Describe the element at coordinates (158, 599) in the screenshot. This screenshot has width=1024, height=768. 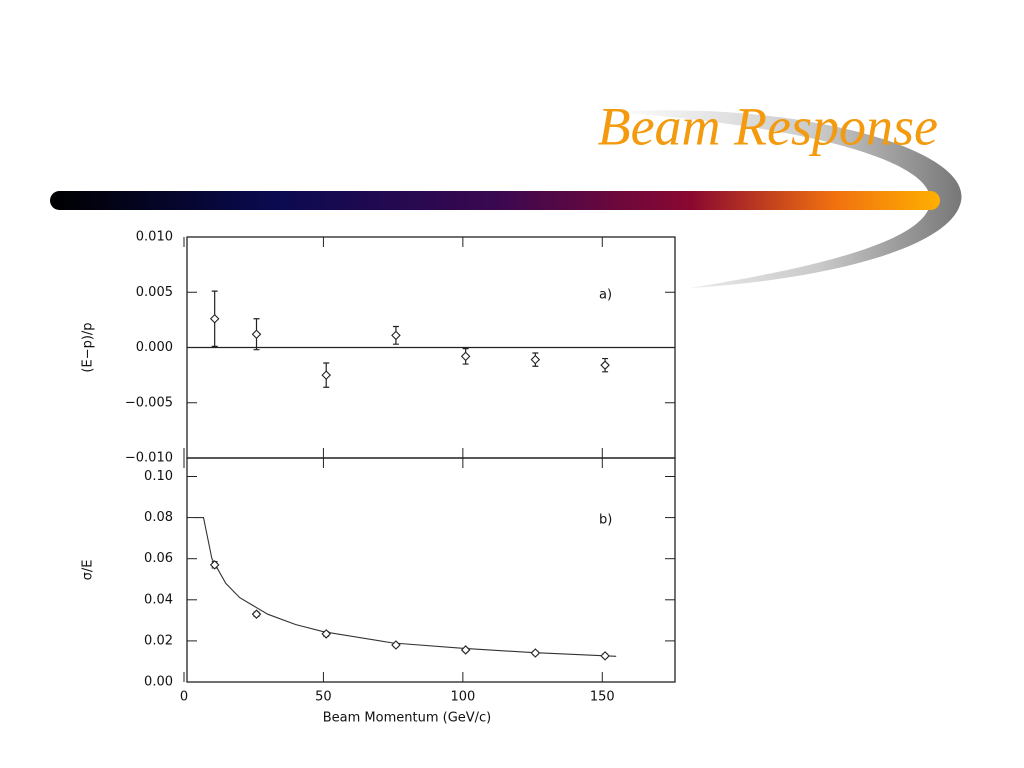
I see `y-tick-label: 0.04` at that location.